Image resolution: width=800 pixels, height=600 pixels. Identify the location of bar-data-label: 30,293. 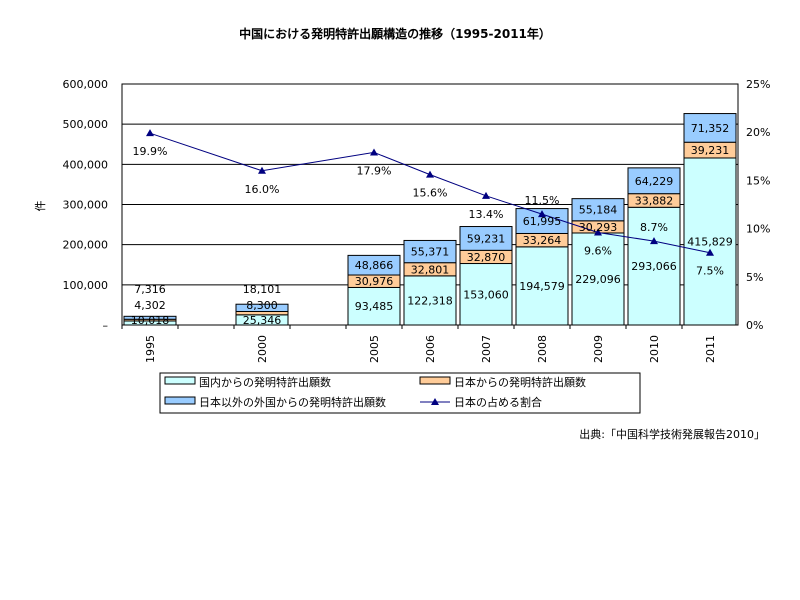
(598, 227).